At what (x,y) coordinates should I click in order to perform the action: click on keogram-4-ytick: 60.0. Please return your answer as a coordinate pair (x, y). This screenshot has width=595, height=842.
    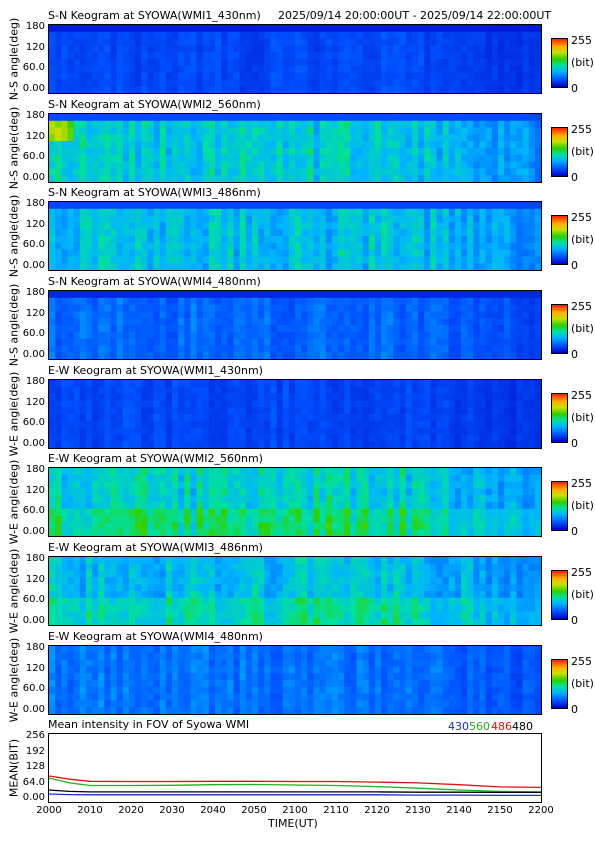
    Looking at the image, I should click on (33, 334).